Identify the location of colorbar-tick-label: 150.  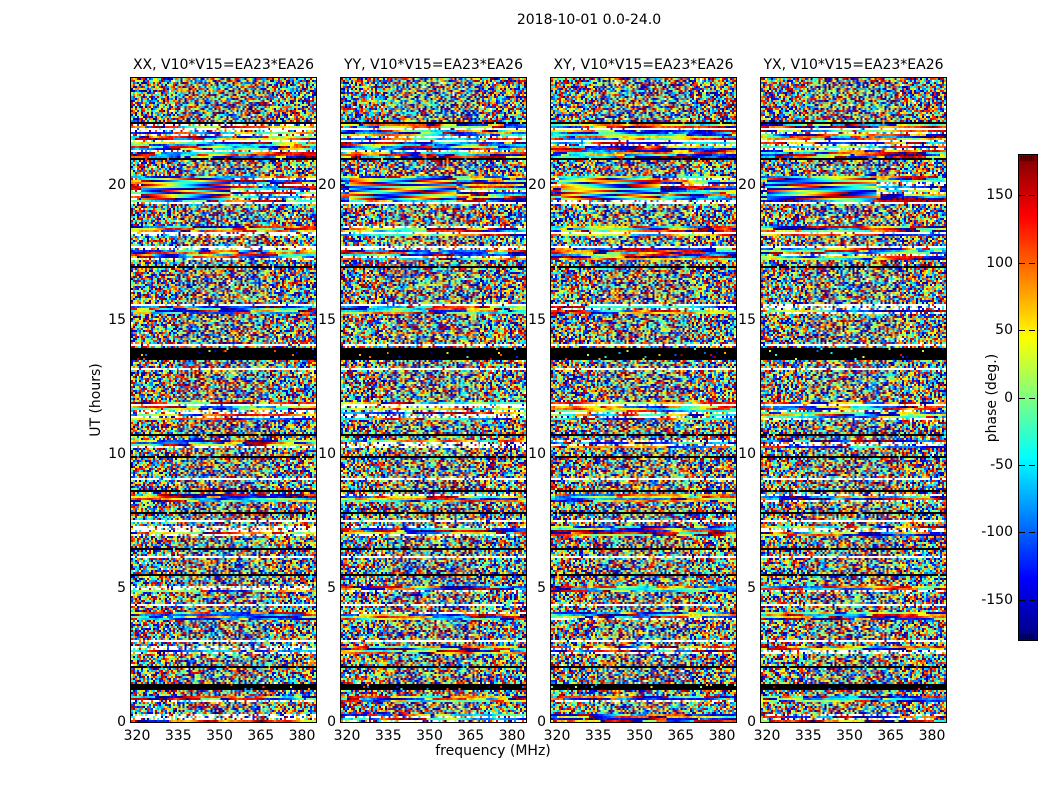
(999, 195).